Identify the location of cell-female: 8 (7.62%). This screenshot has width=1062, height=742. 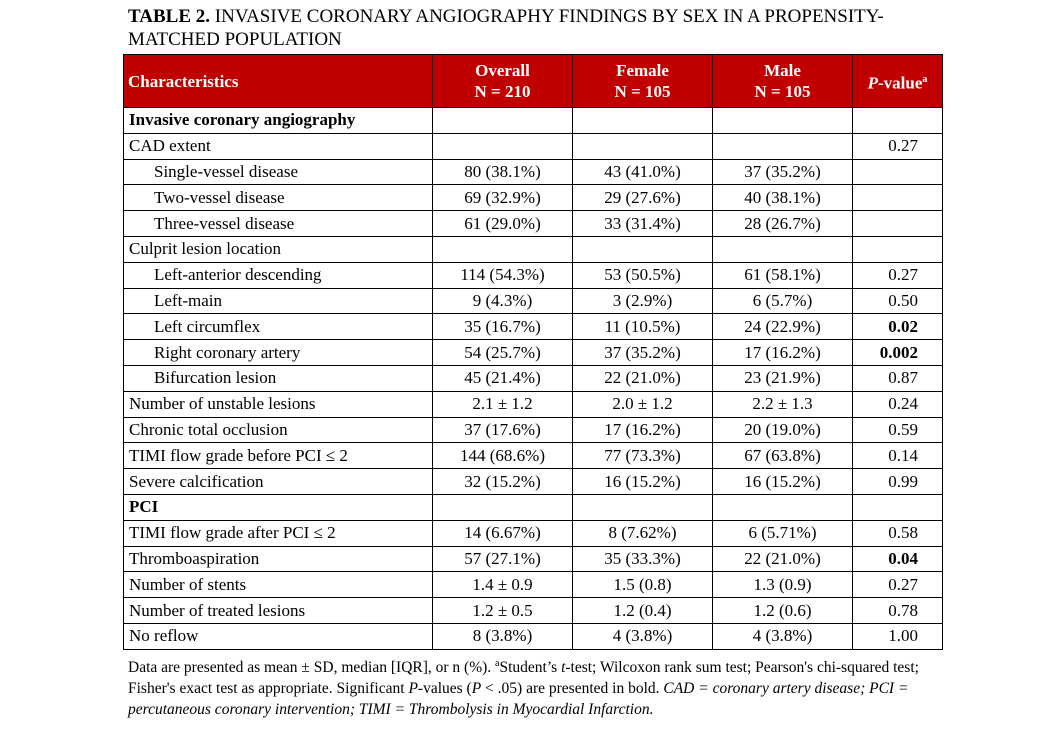
(642, 533).